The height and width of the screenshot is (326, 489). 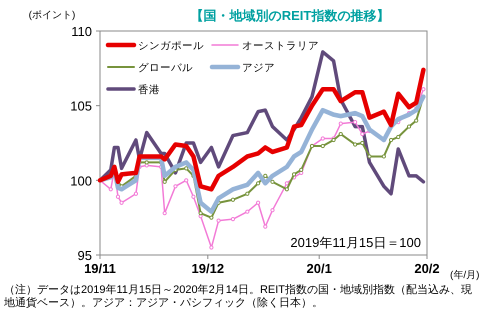 What do you see at coordinates (52, 15) in the screenshot?
I see `y-axis-title: (ポイント)` at bounding box center [52, 15].